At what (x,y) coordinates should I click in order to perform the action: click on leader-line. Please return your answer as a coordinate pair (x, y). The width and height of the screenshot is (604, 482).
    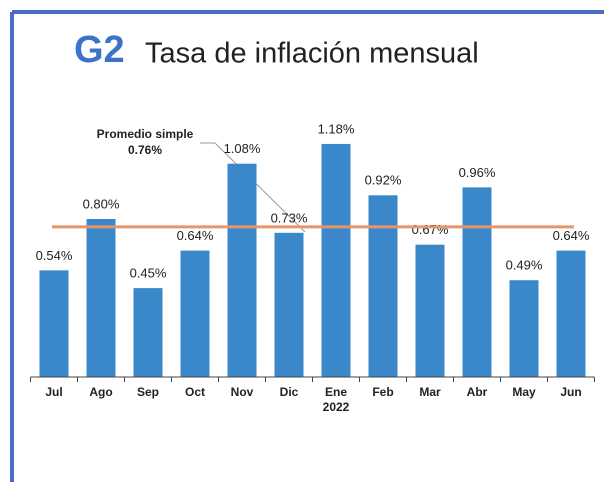
    Looking at the image, I should click on (253, 187).